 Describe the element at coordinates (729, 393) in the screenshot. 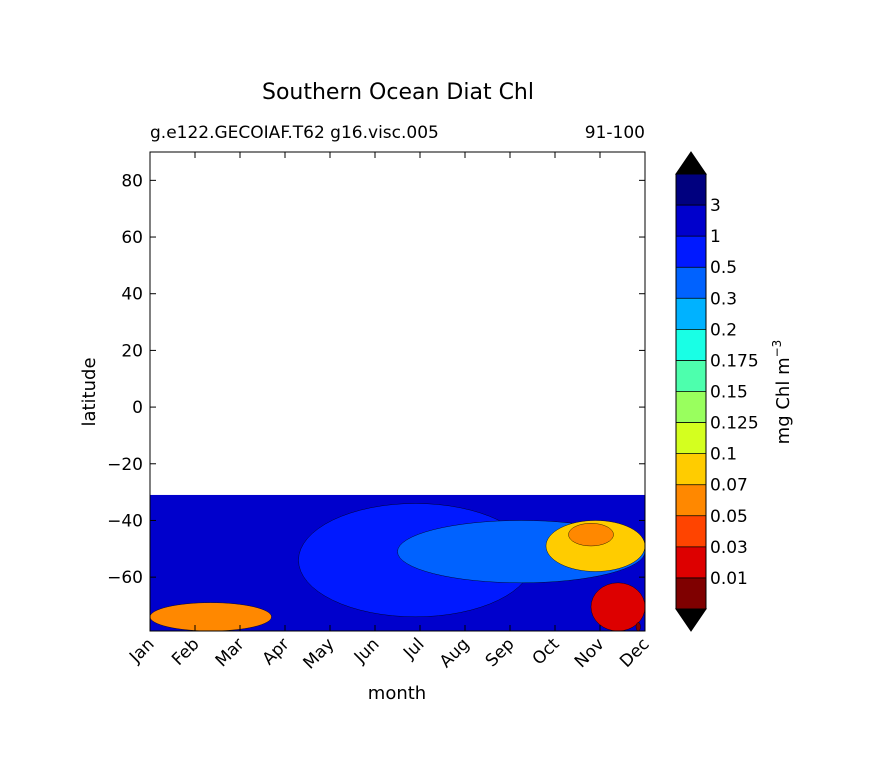

I see `colorbar-tick-label: 0.15` at that location.